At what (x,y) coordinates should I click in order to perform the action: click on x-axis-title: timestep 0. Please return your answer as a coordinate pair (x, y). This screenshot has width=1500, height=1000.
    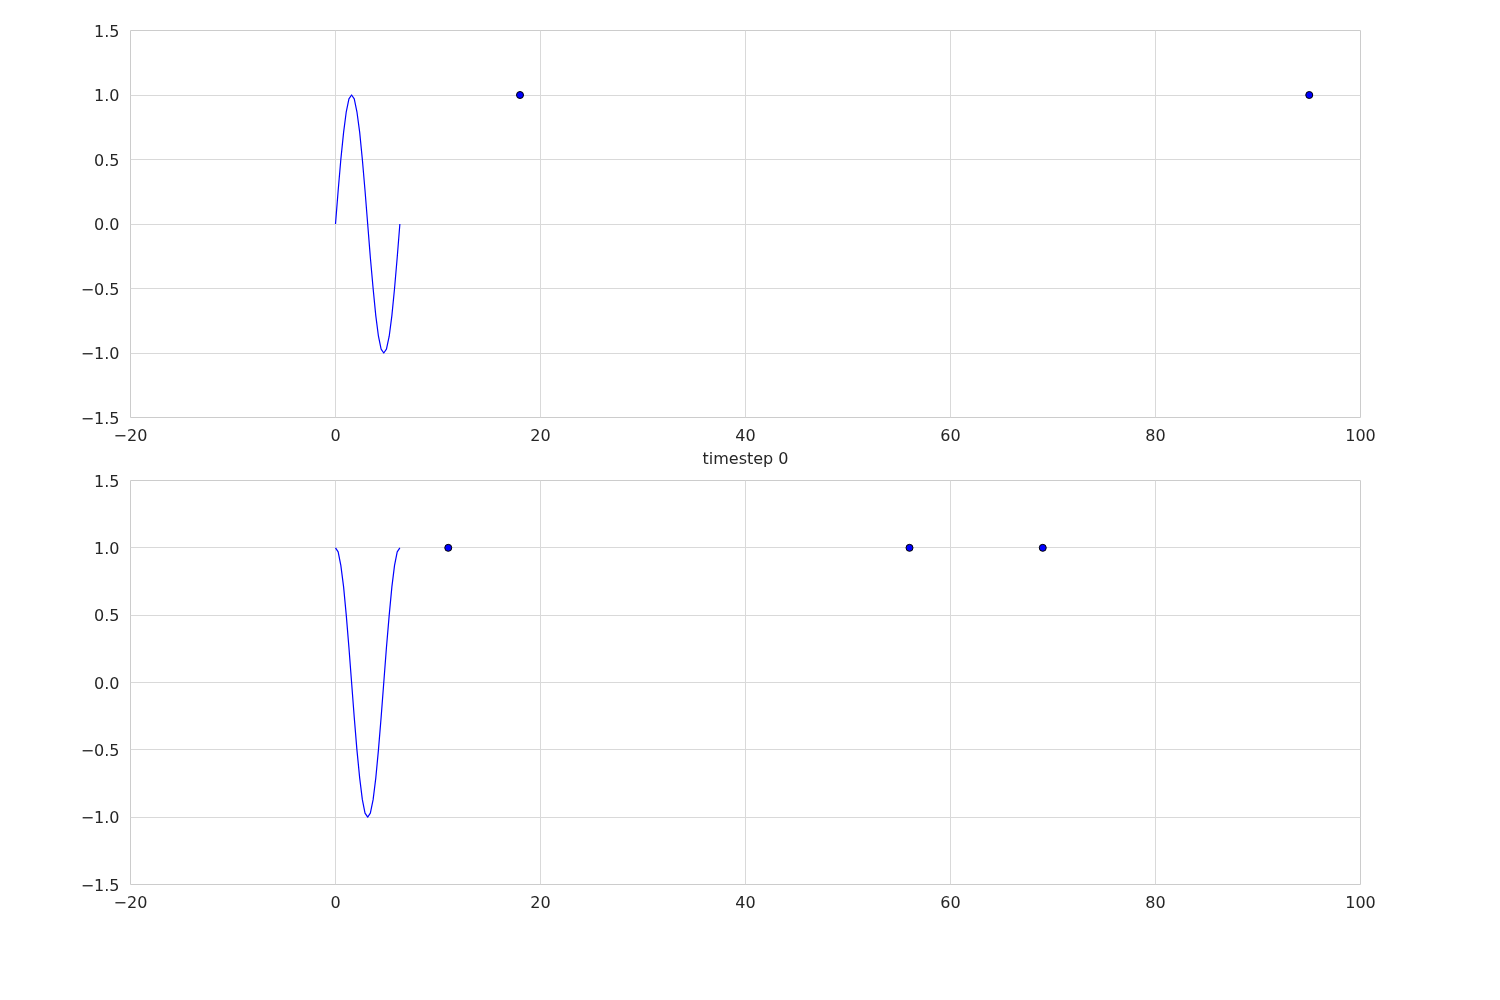
    Looking at the image, I should click on (745, 458).